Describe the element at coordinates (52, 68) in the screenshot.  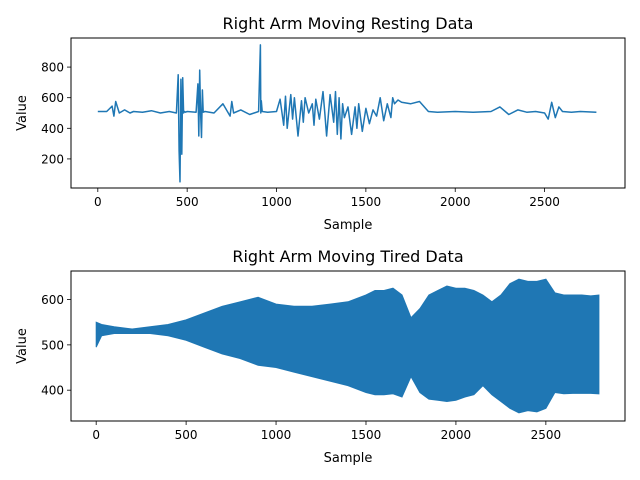
I see `y-tick-label: 800` at that location.